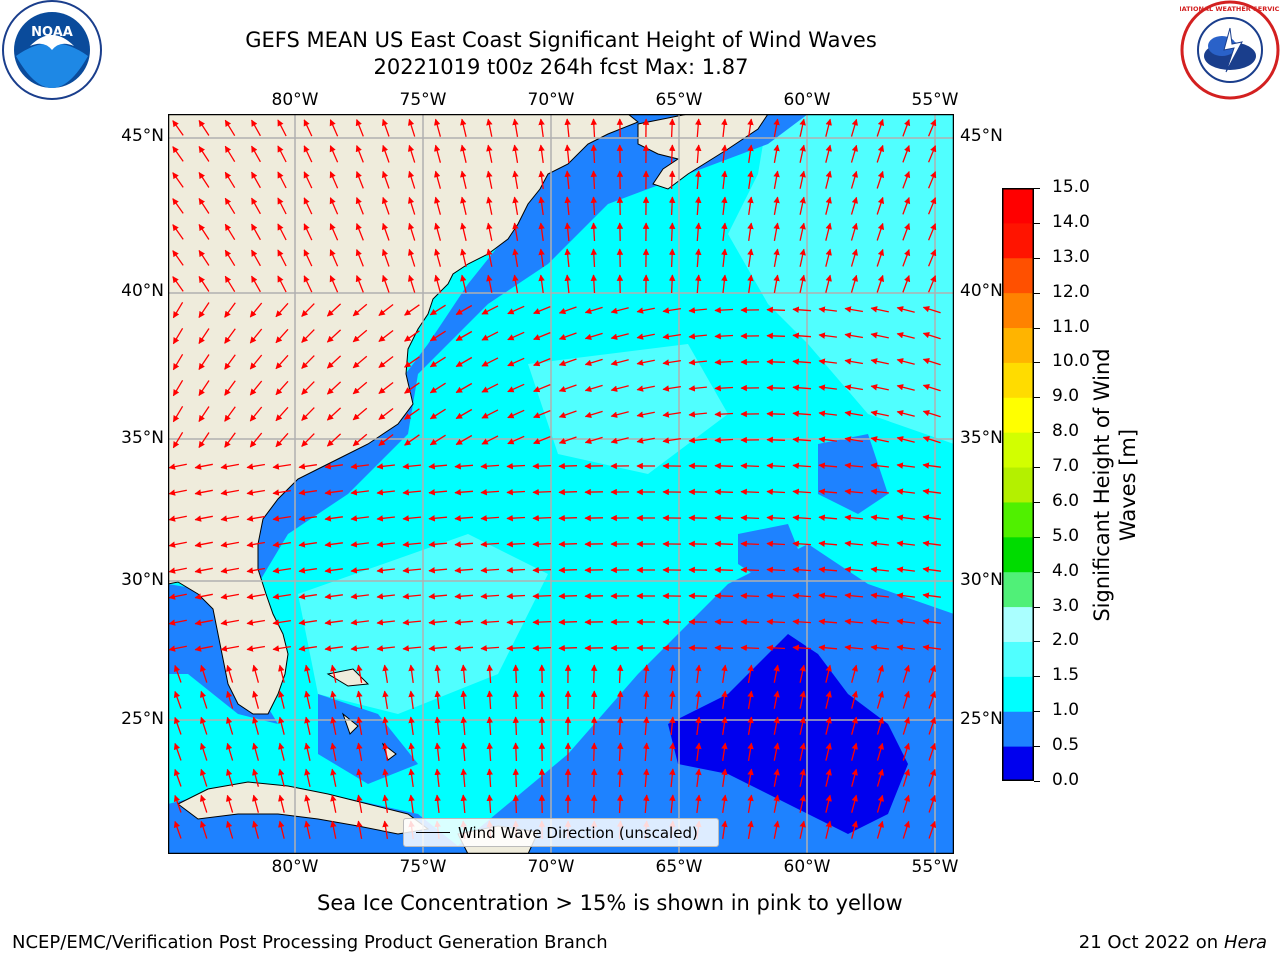  Describe the element at coordinates (1071, 326) in the screenshot. I see `colorbar-tick-label: 11.0` at that location.